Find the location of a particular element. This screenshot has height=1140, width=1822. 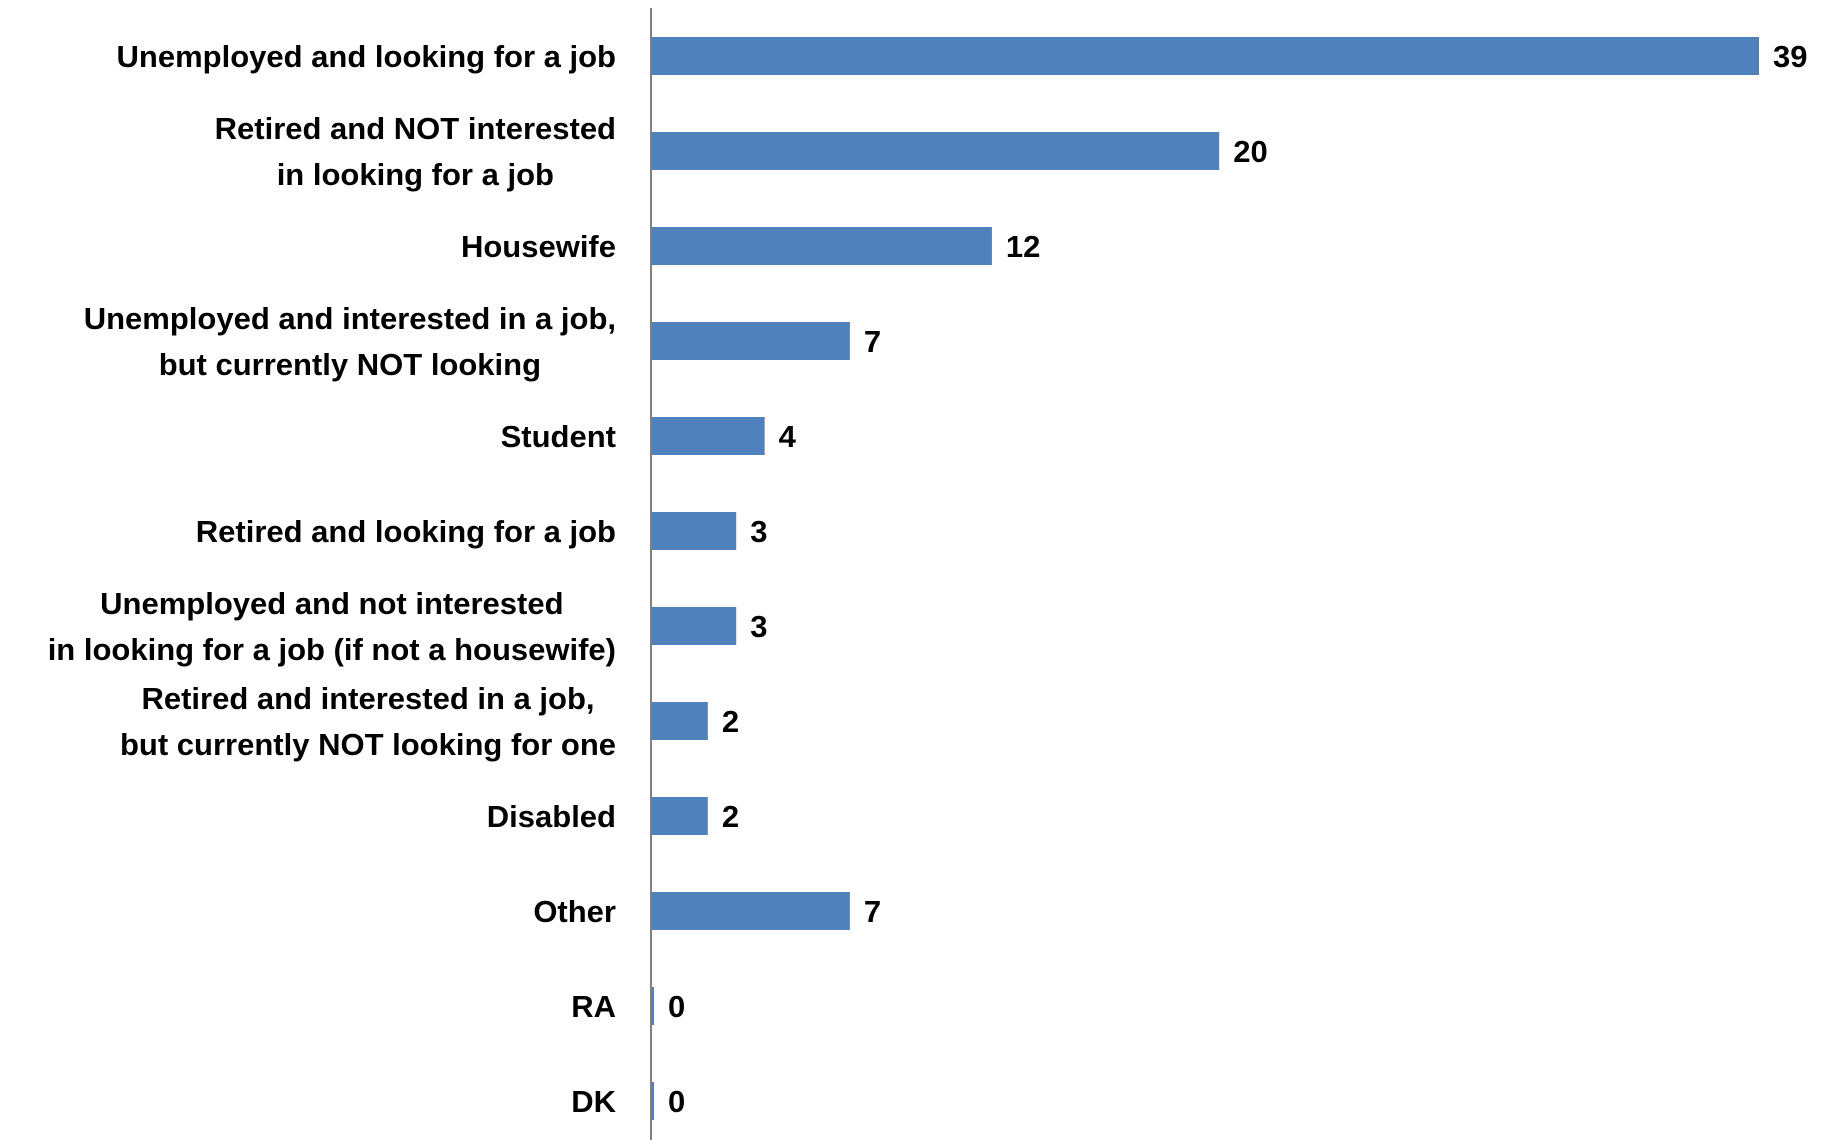

category-label-line: RA is located at coordinates (593, 1006).